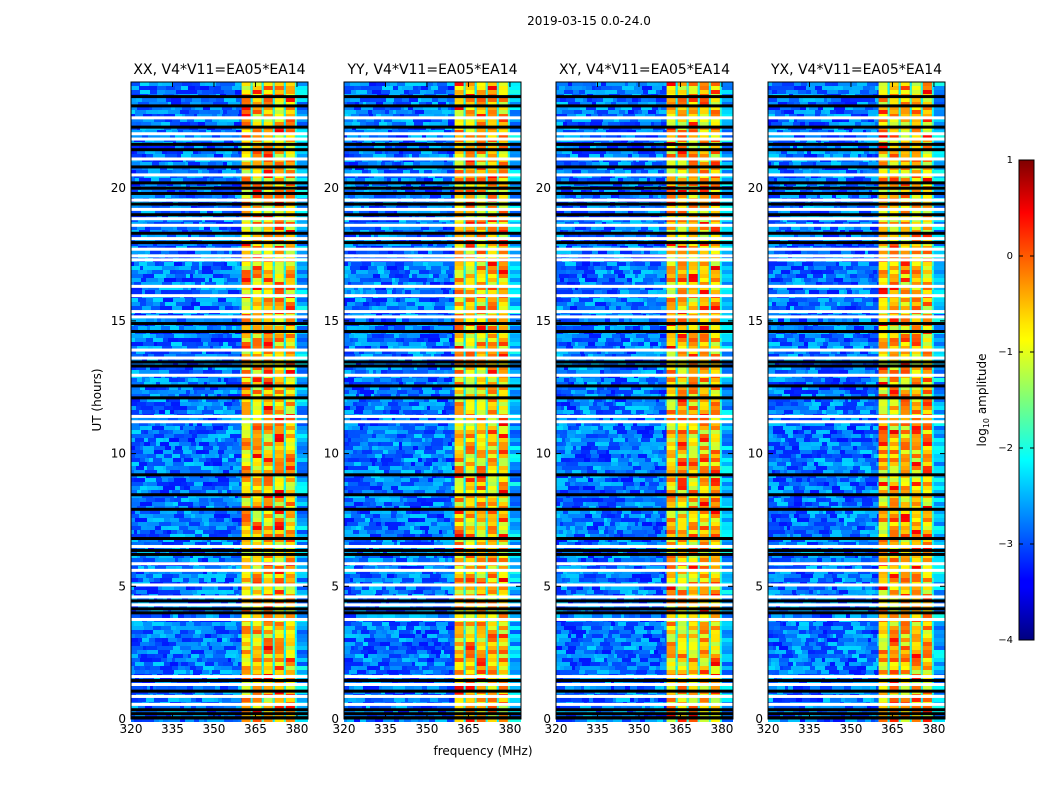 This screenshot has height=804, width=1050. Describe the element at coordinates (219, 193) in the screenshot. I see `flag-black` at that location.